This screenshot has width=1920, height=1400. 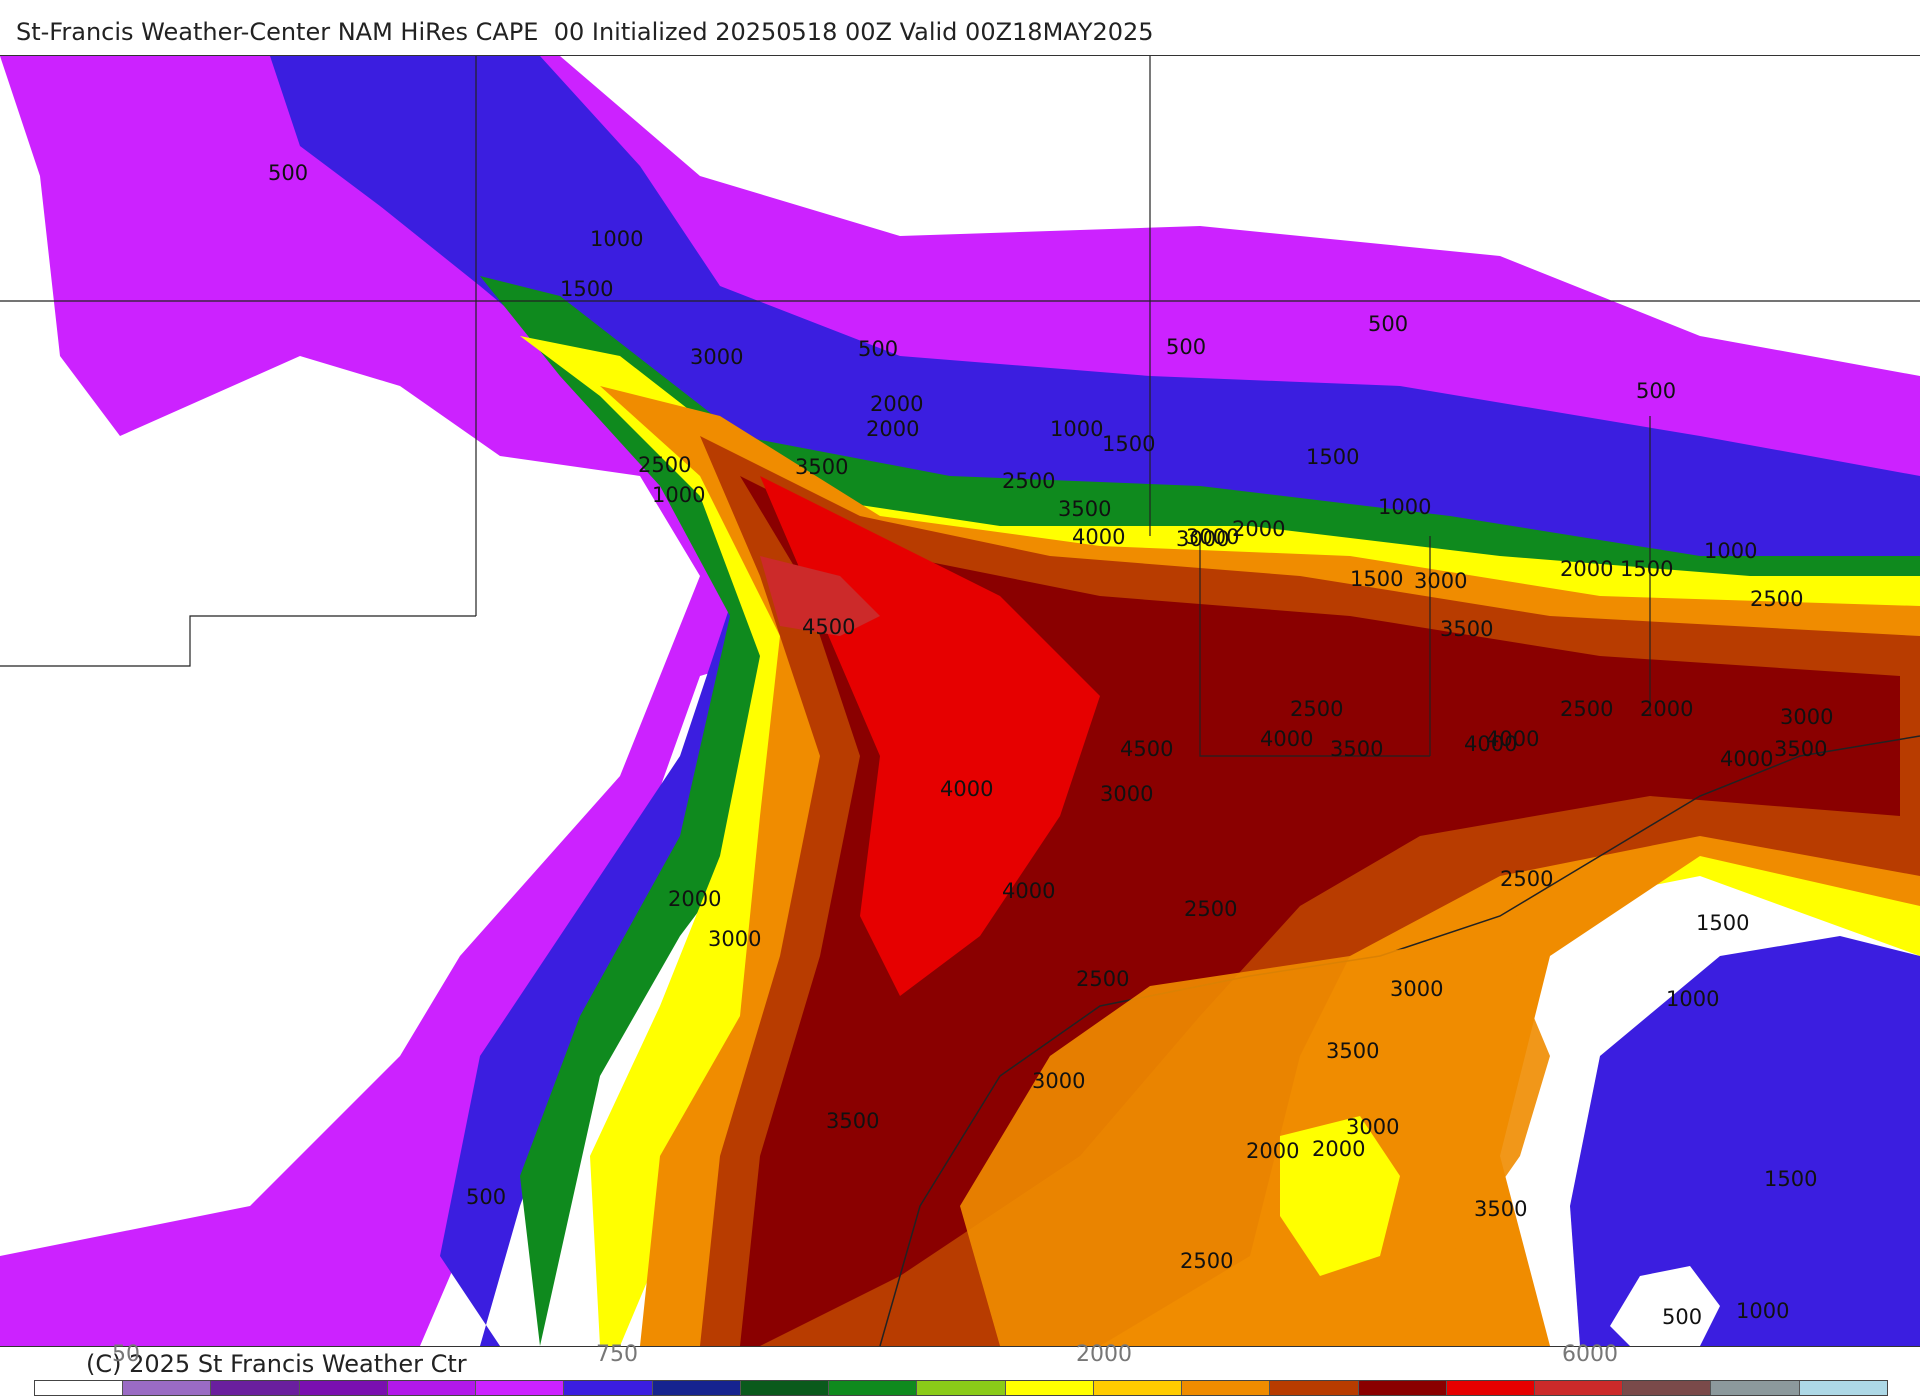 I want to click on colorbar-label-2000: 2000, so click(x=1104, y=1354).